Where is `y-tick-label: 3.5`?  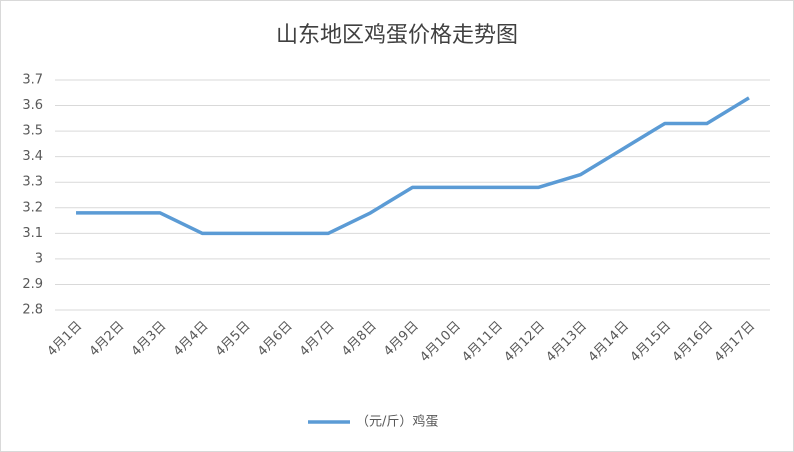
y-tick-label: 3.5 is located at coordinates (32, 131).